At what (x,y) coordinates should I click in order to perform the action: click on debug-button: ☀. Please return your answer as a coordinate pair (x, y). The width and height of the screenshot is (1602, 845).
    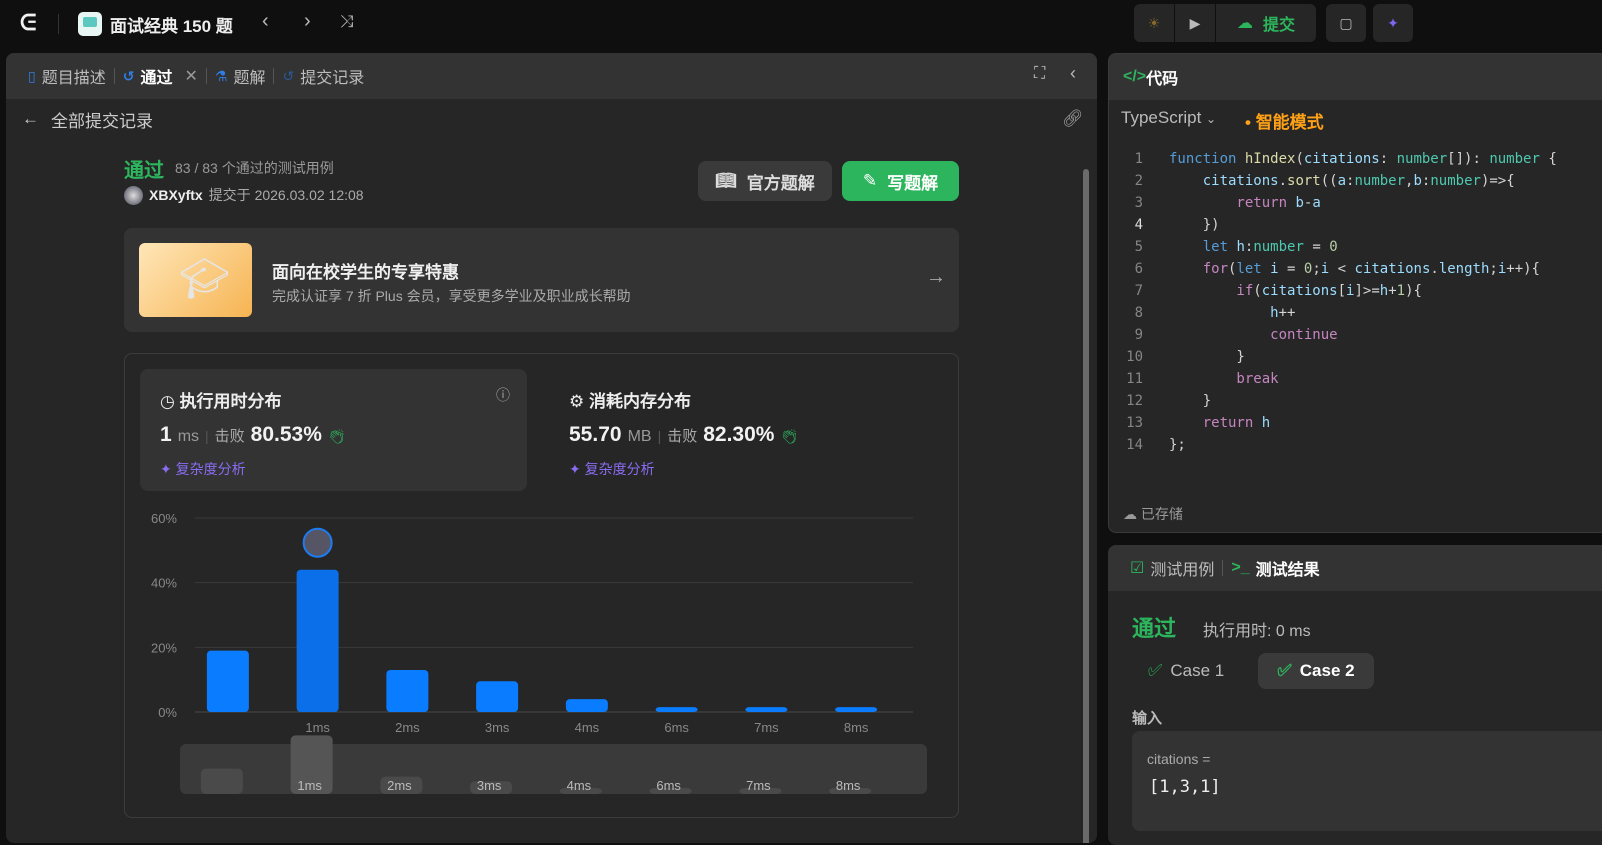
    Looking at the image, I should click on (1154, 23).